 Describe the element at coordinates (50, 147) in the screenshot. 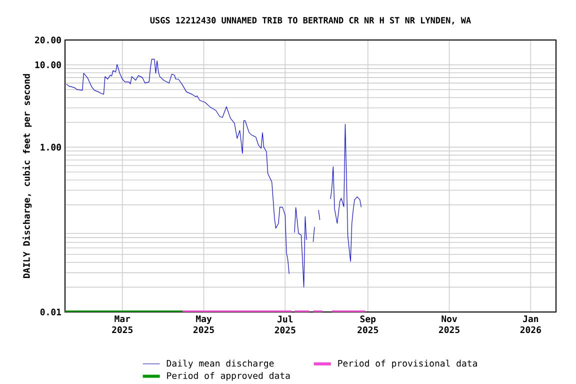

I see `y-tick-label: 1.00` at that location.